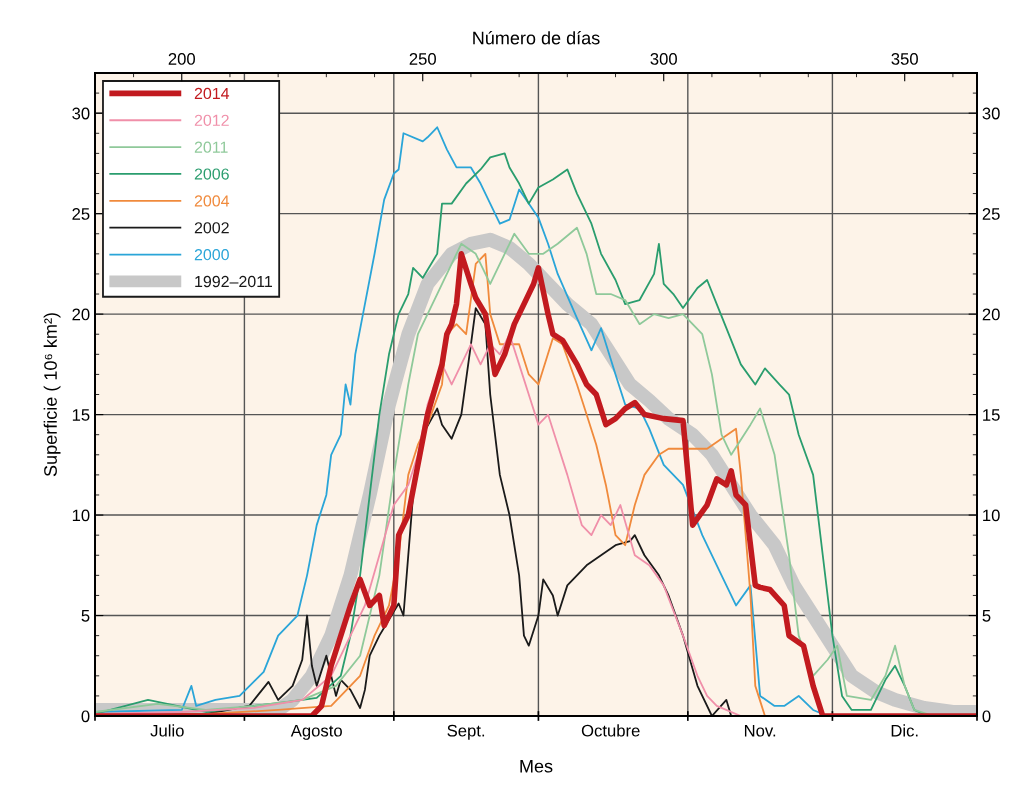  I want to click on legend-label: 2006, so click(211, 174).